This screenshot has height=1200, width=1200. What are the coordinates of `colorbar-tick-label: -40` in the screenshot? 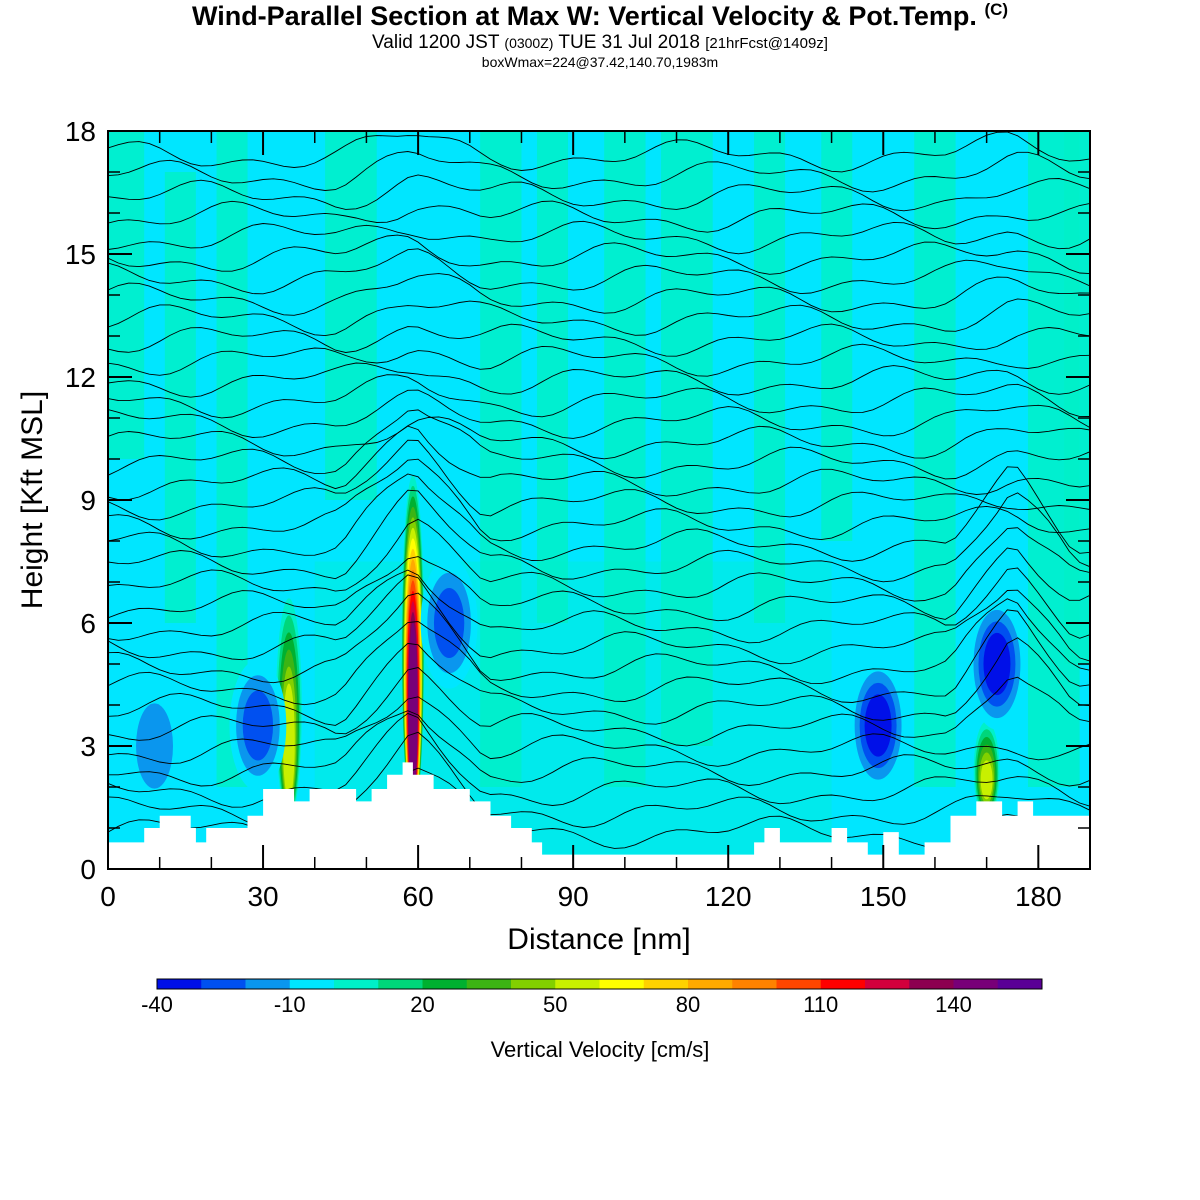 It's located at (157, 1004).